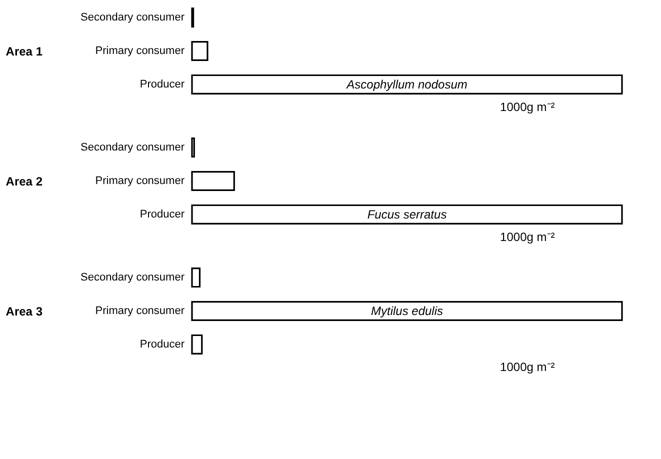 The width and height of the screenshot is (661, 459). Describe the element at coordinates (407, 311) in the screenshot. I see `annotation: Mytilus edulis` at that location.